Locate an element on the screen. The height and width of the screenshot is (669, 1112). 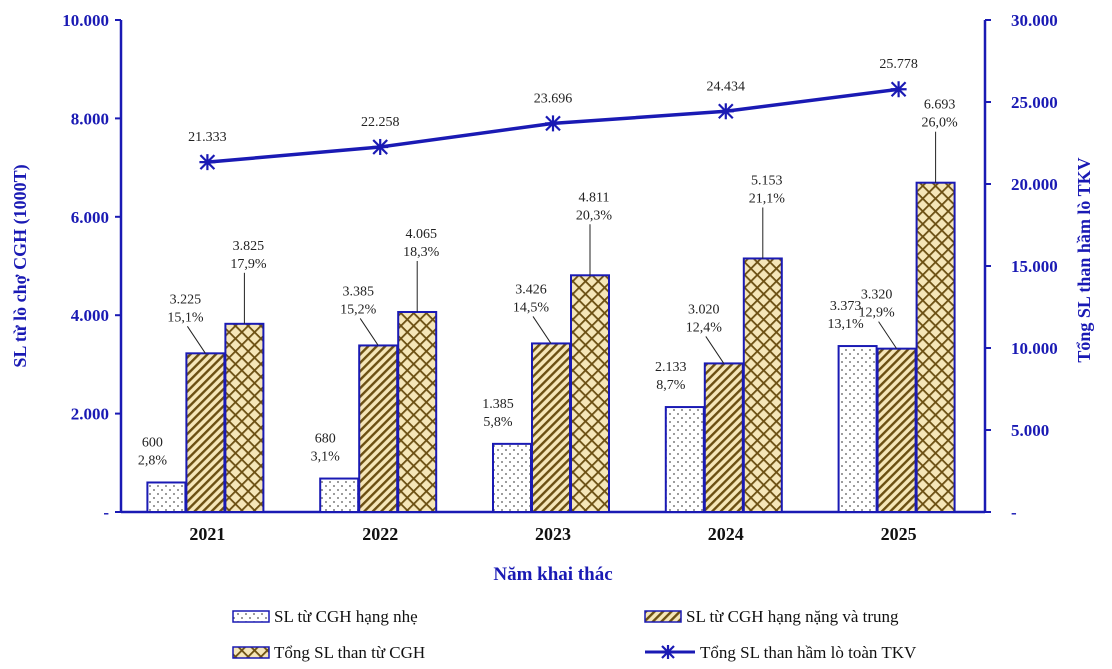
bar-value-label: 3.373 is located at coordinates (846, 306).